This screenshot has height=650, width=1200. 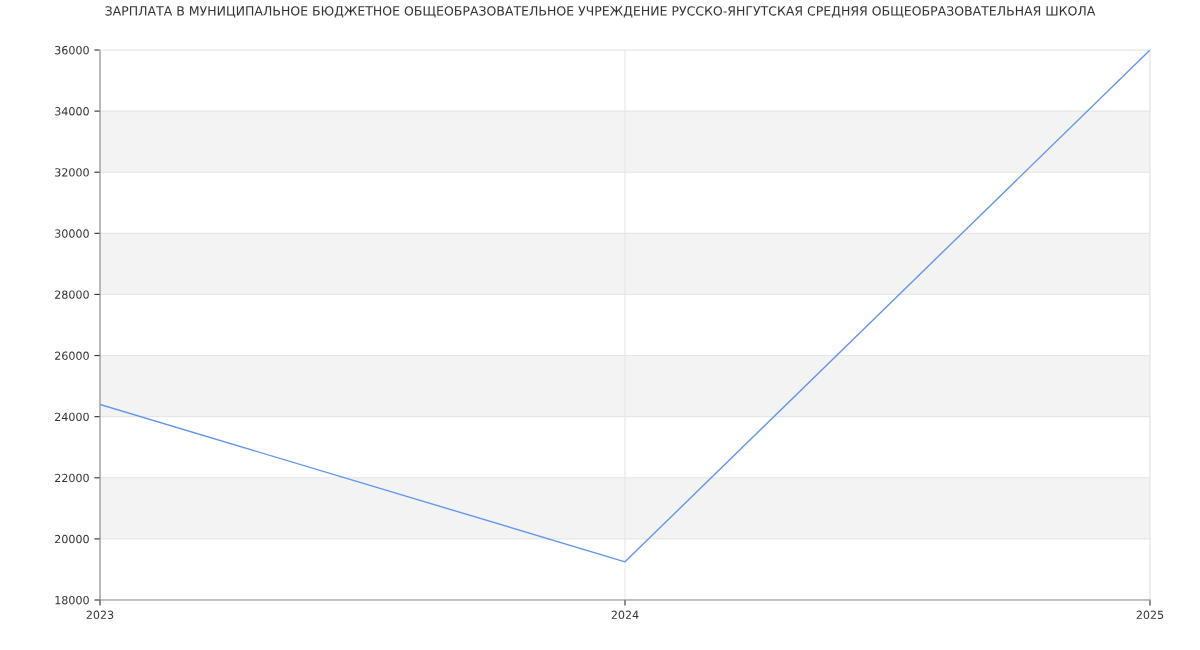 I want to click on y-tick-label: 34000, so click(x=72, y=111).